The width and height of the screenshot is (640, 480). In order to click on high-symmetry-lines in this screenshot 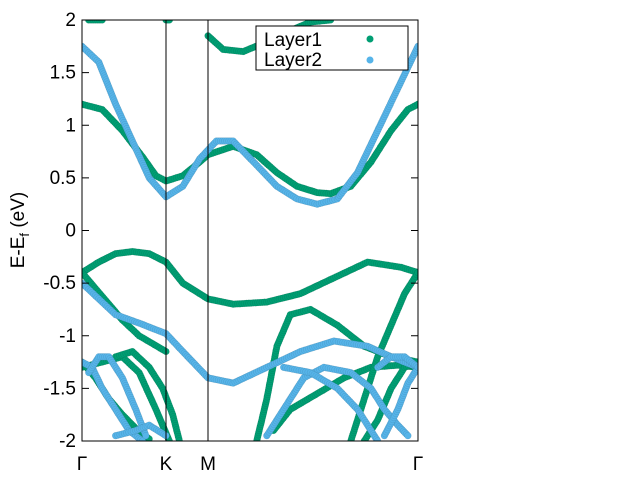, I will do `click(187, 230)`.